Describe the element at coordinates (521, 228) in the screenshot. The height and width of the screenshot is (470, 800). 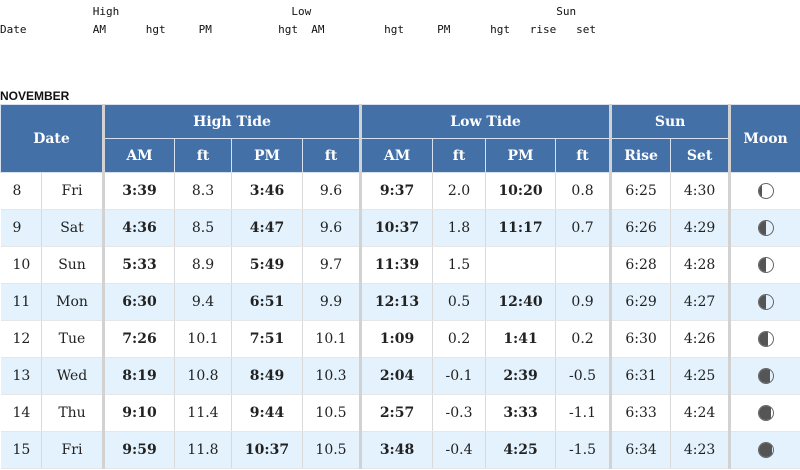
I see `low-pm-time-cell: 11:17` at that location.